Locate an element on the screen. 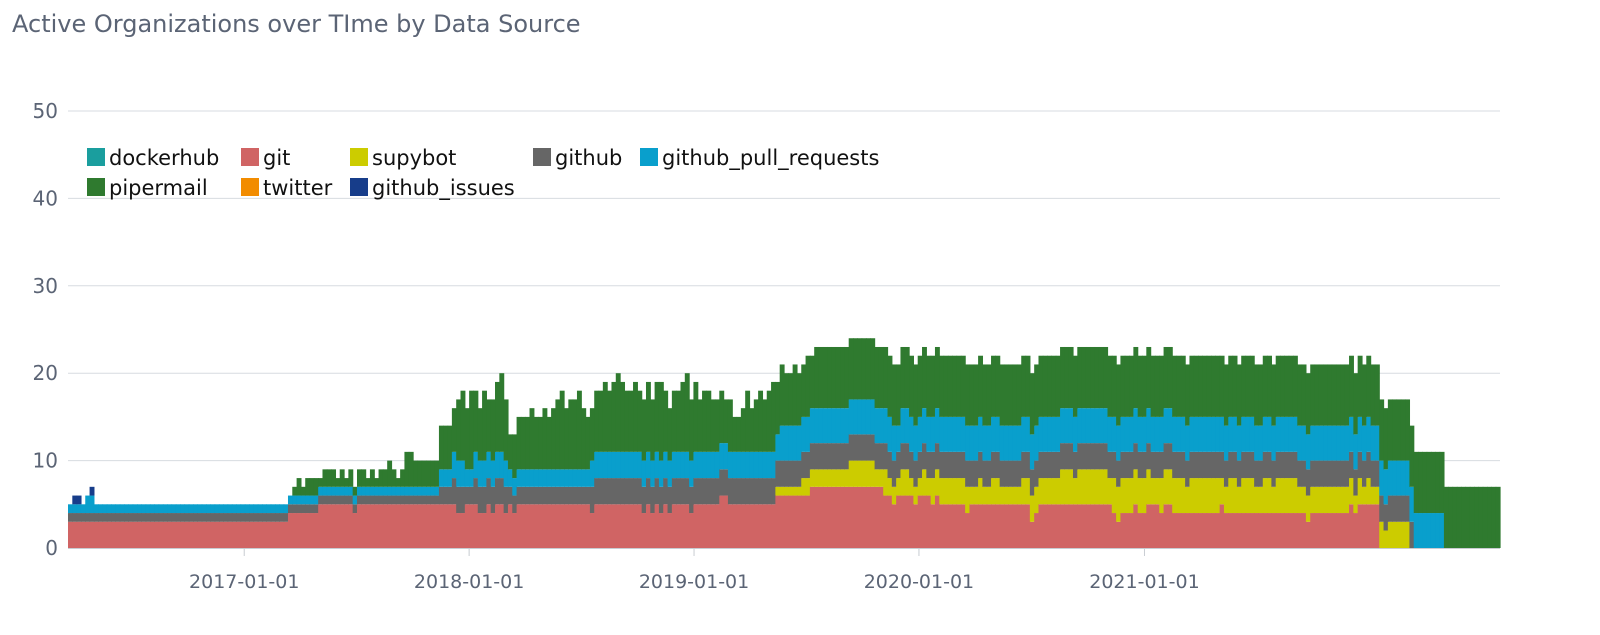  legend-item-dockerhub: dockerhub is located at coordinates (153, 158).